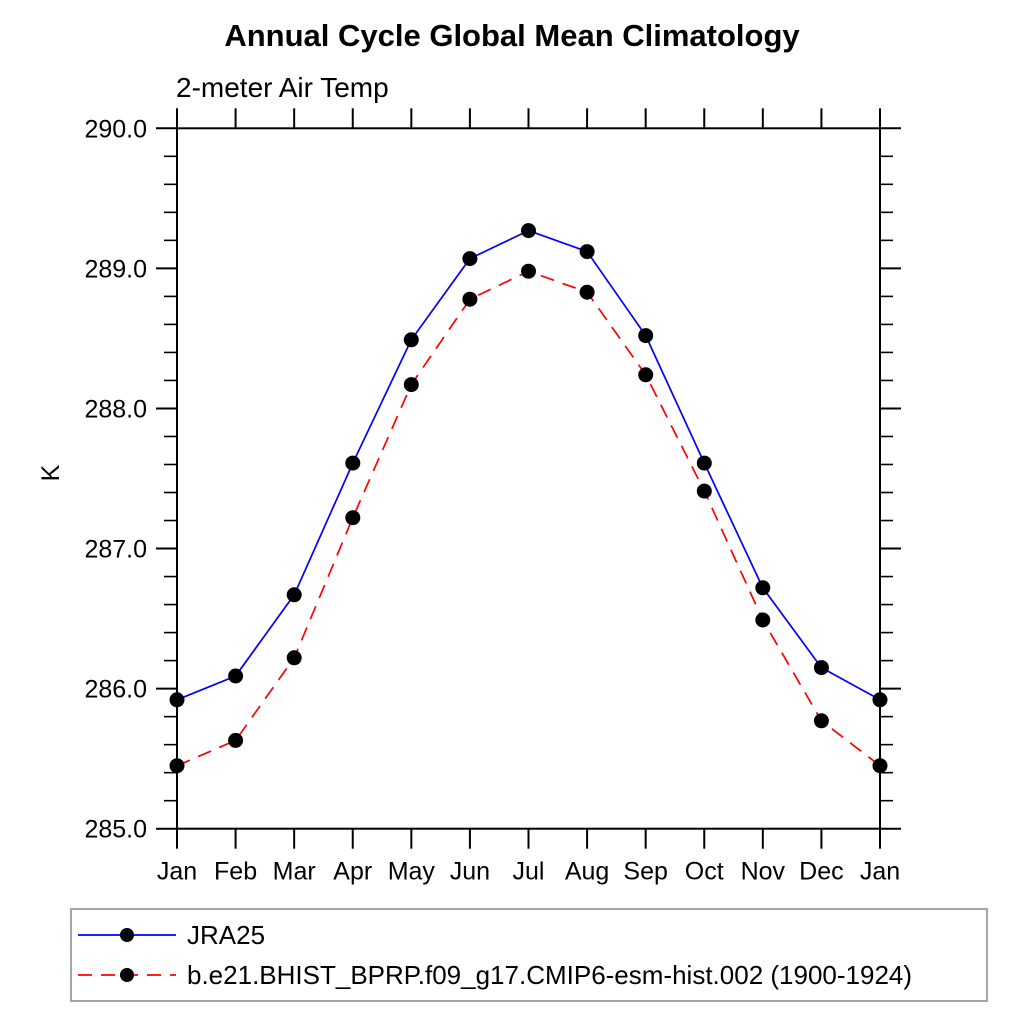 The height and width of the screenshot is (1024, 1024). I want to click on y-tick-label: 287.0, so click(115, 550).